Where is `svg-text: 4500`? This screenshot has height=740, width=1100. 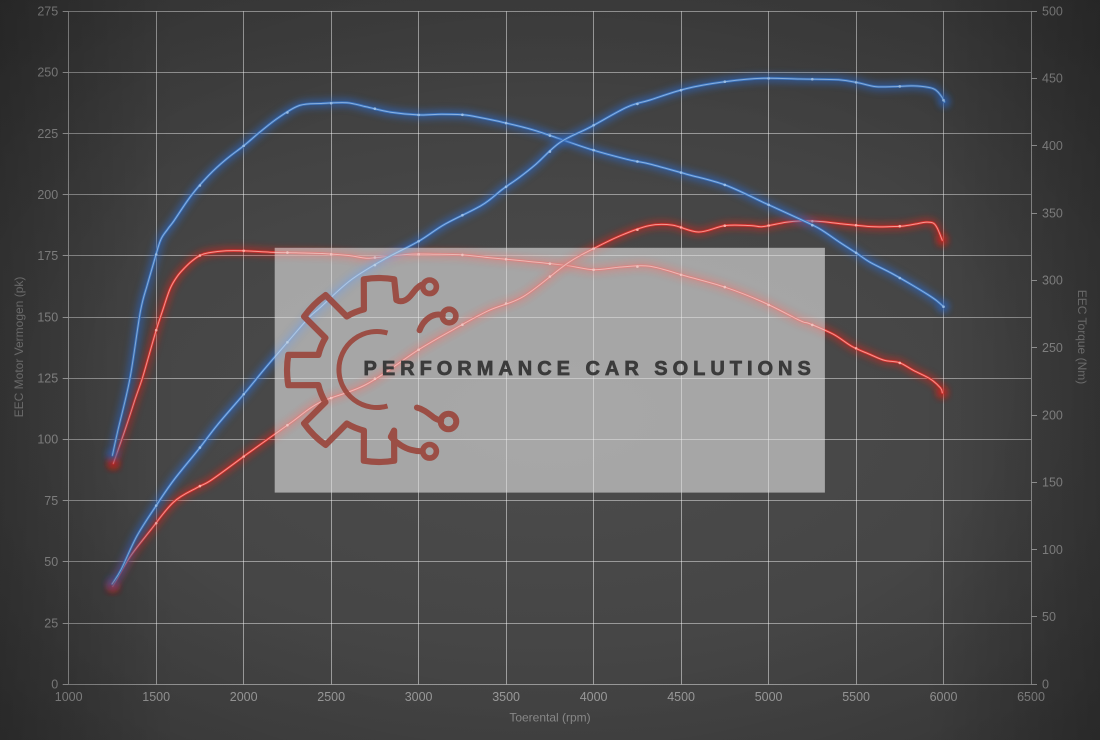
svg-text: 4500 is located at coordinates (681, 697).